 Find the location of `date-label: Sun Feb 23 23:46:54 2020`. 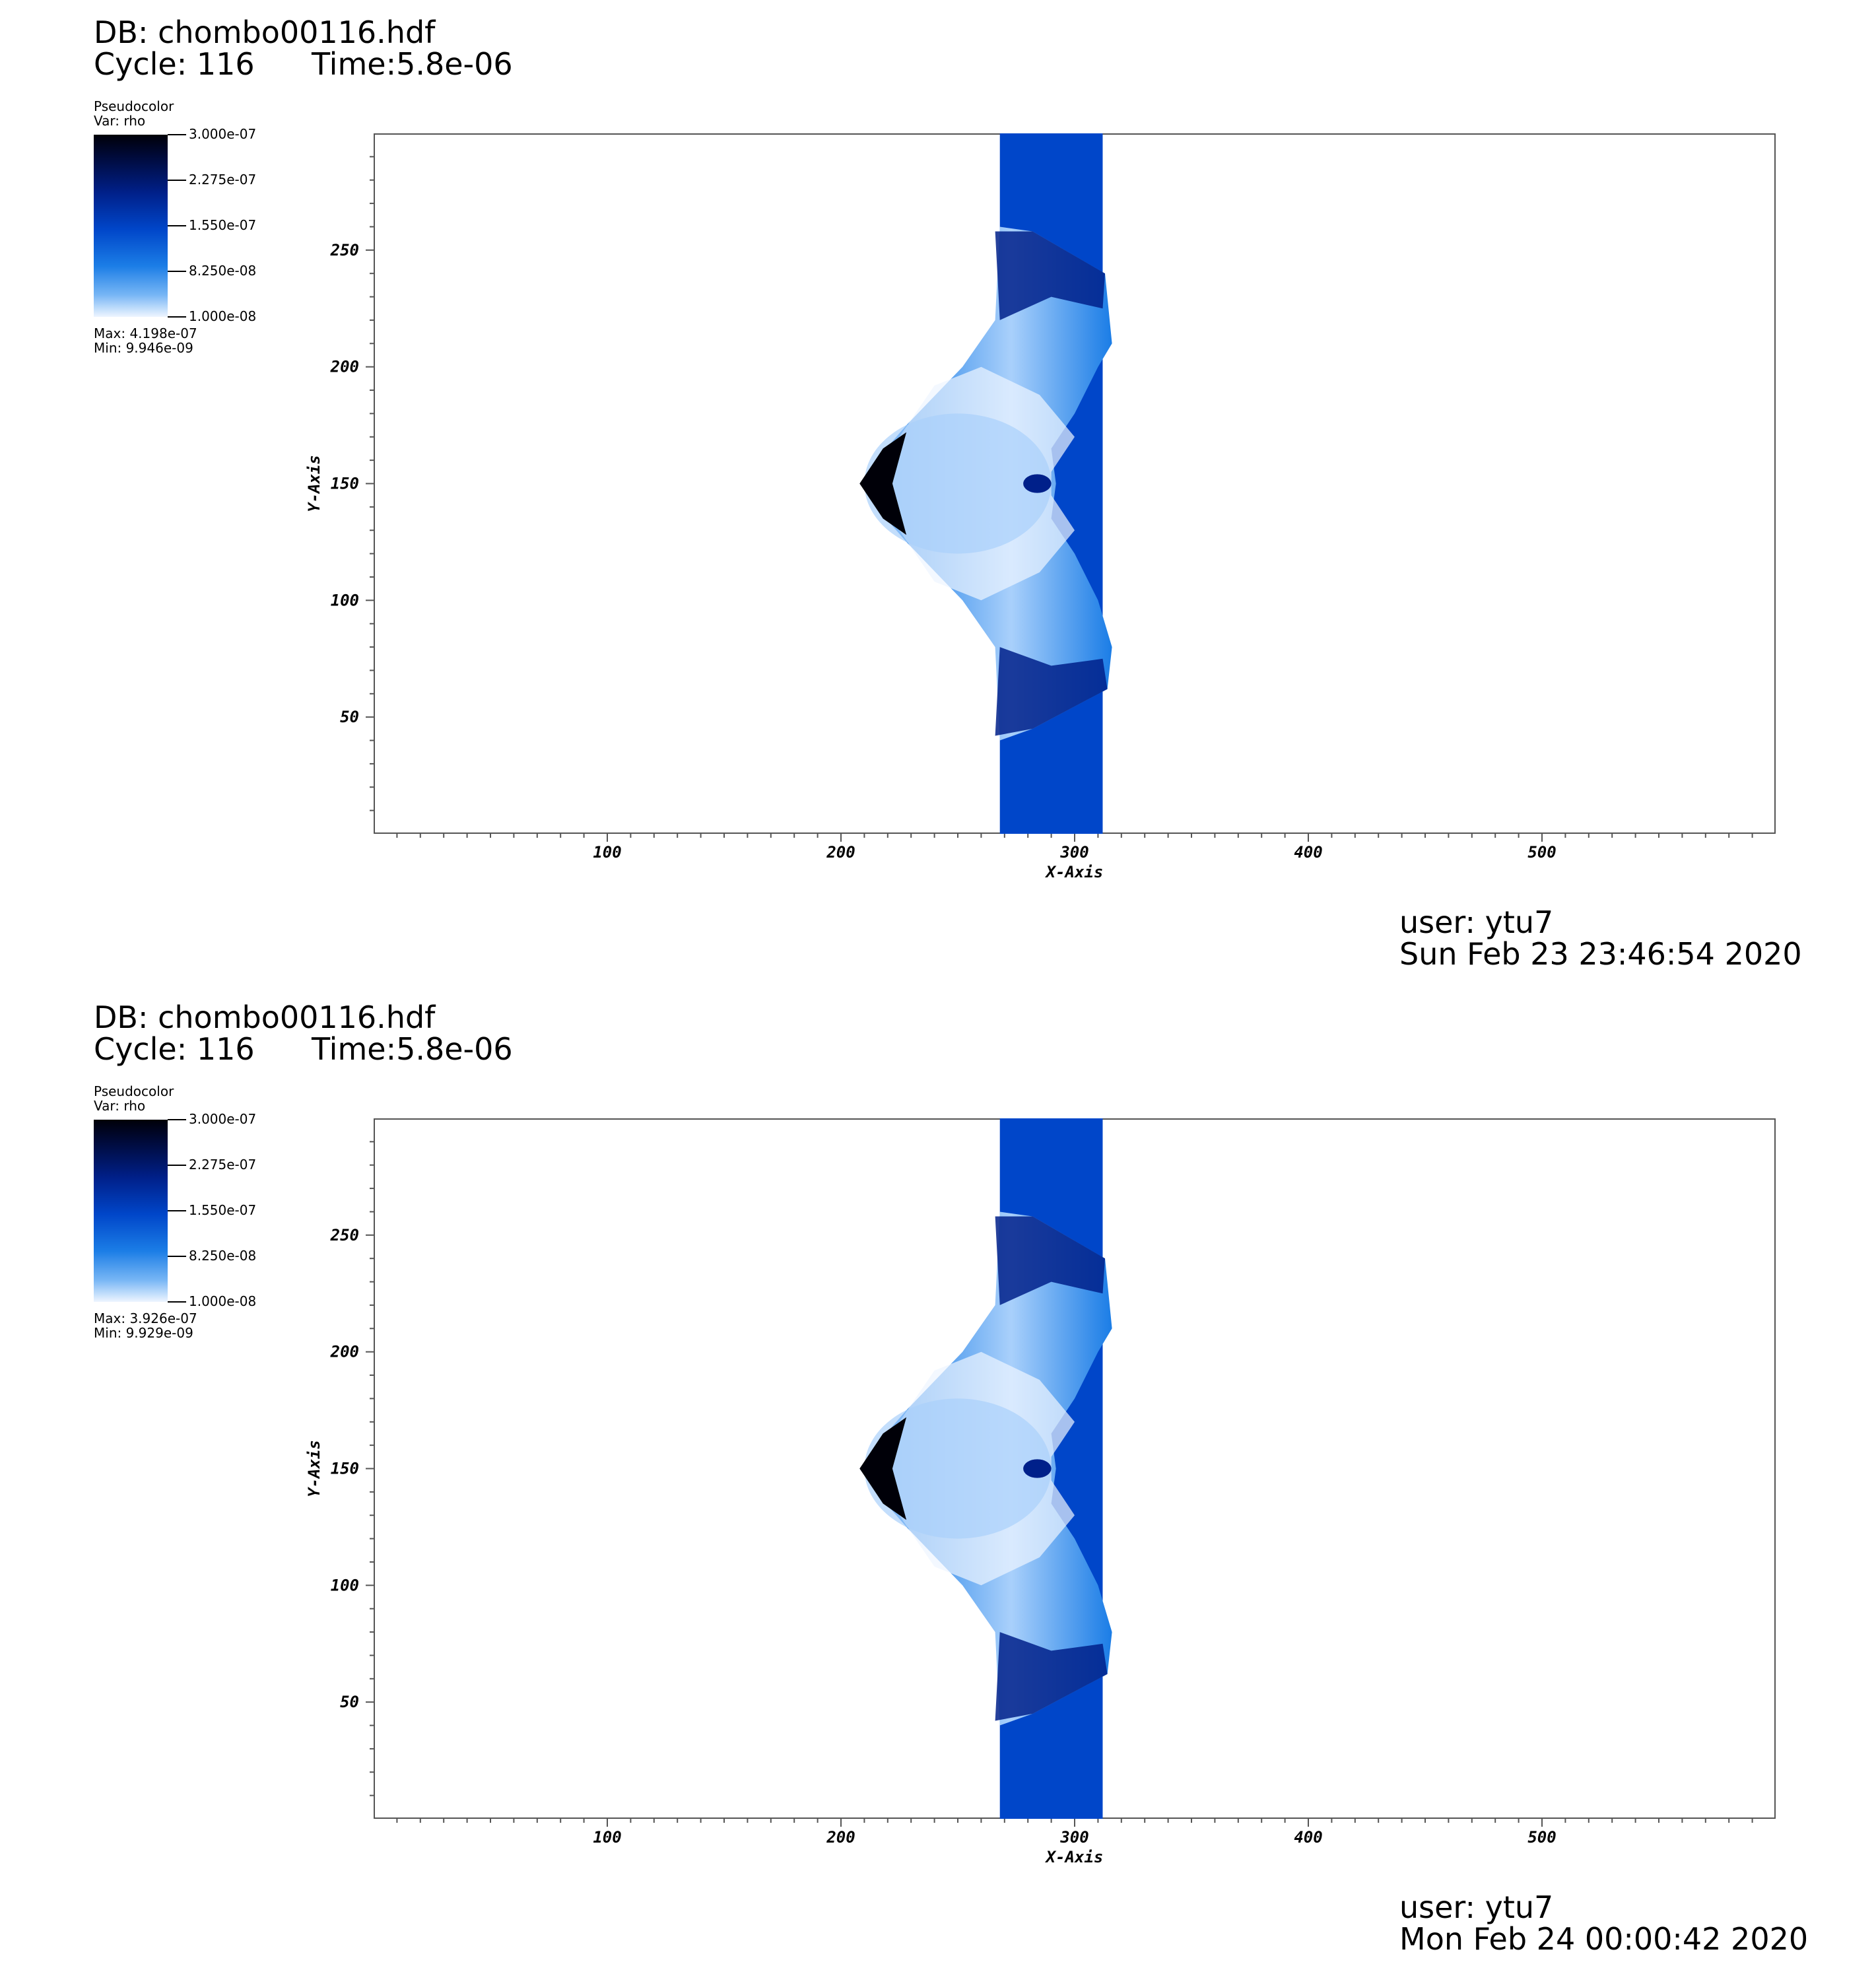

date-label: Sun Feb 23 23:46:54 2020 is located at coordinates (1600, 954).